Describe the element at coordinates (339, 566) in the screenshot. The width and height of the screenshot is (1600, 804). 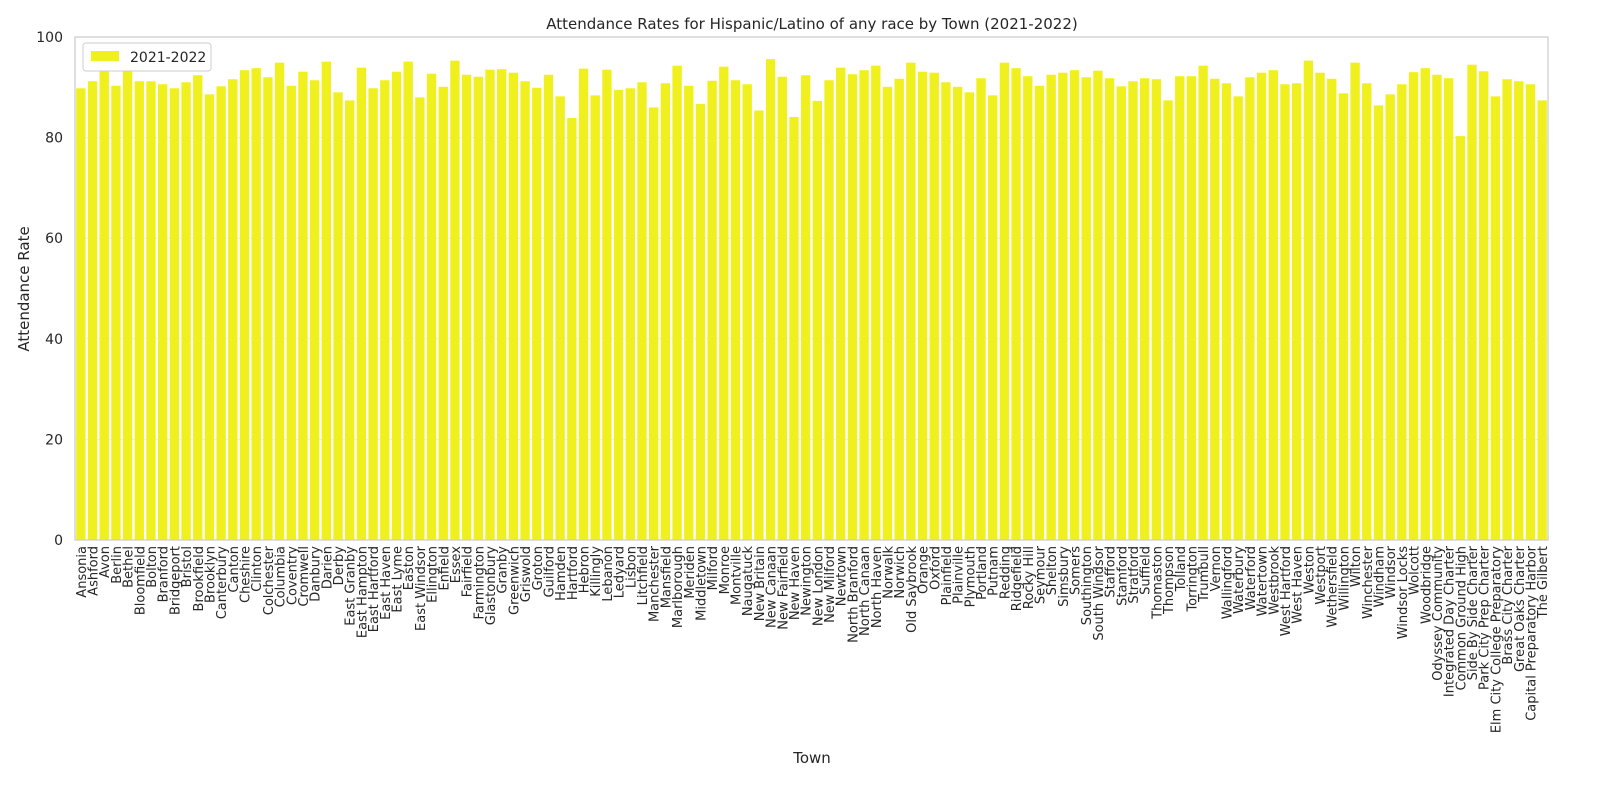
I see `x-tick-label: Derby` at that location.